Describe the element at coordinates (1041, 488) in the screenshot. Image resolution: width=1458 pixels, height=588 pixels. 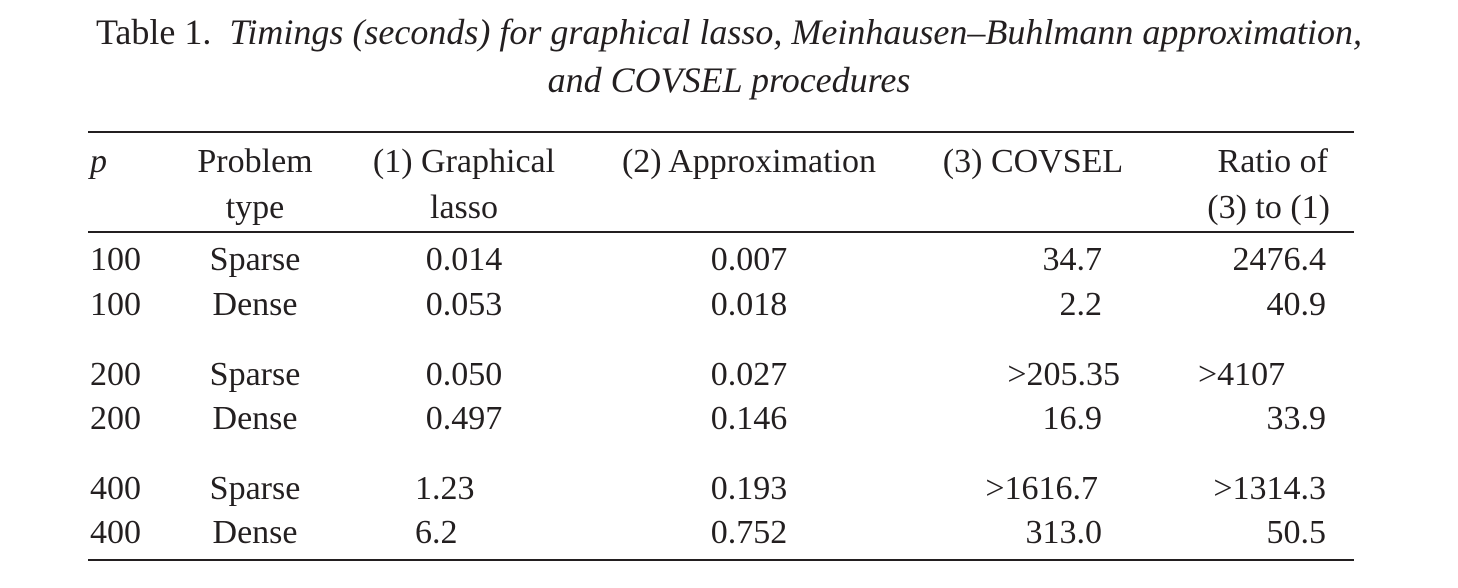
I see `table-cell-covsel: >1616.7` at that location.